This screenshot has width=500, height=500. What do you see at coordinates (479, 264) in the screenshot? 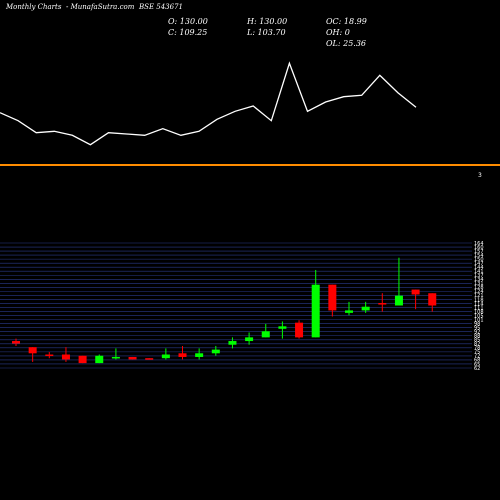
I see `y-tick-label: 147` at bounding box center [479, 264].